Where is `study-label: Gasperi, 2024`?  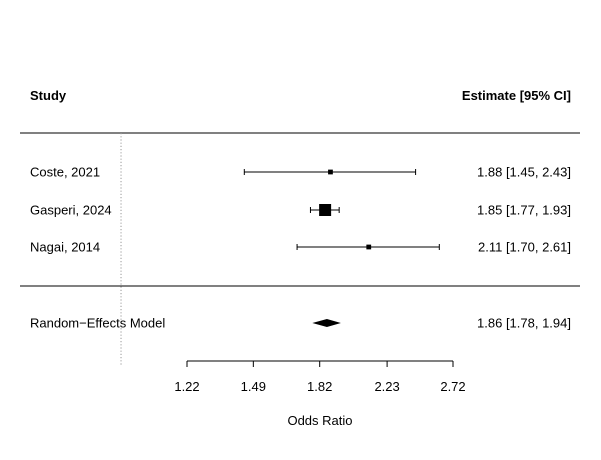
study-label: Gasperi, 2024 is located at coordinates (71, 210).